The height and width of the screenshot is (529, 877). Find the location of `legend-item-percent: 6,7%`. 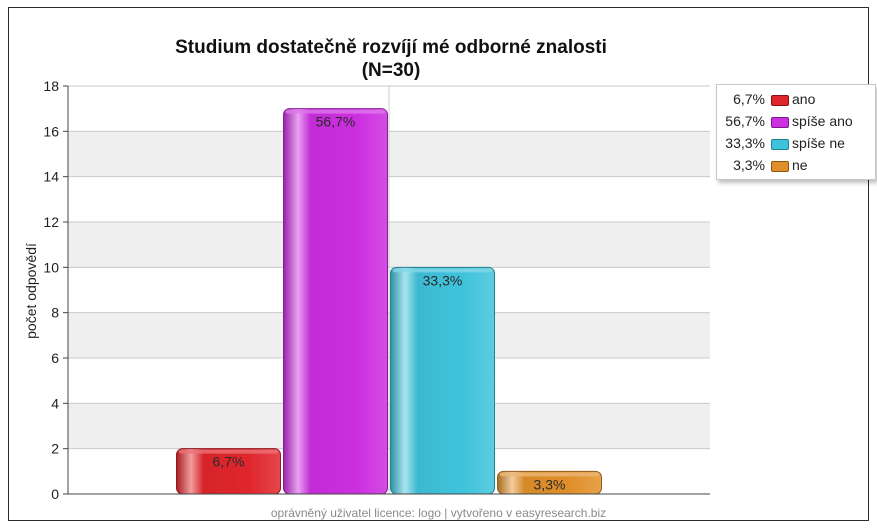

legend-item-percent: 6,7% is located at coordinates (749, 99).